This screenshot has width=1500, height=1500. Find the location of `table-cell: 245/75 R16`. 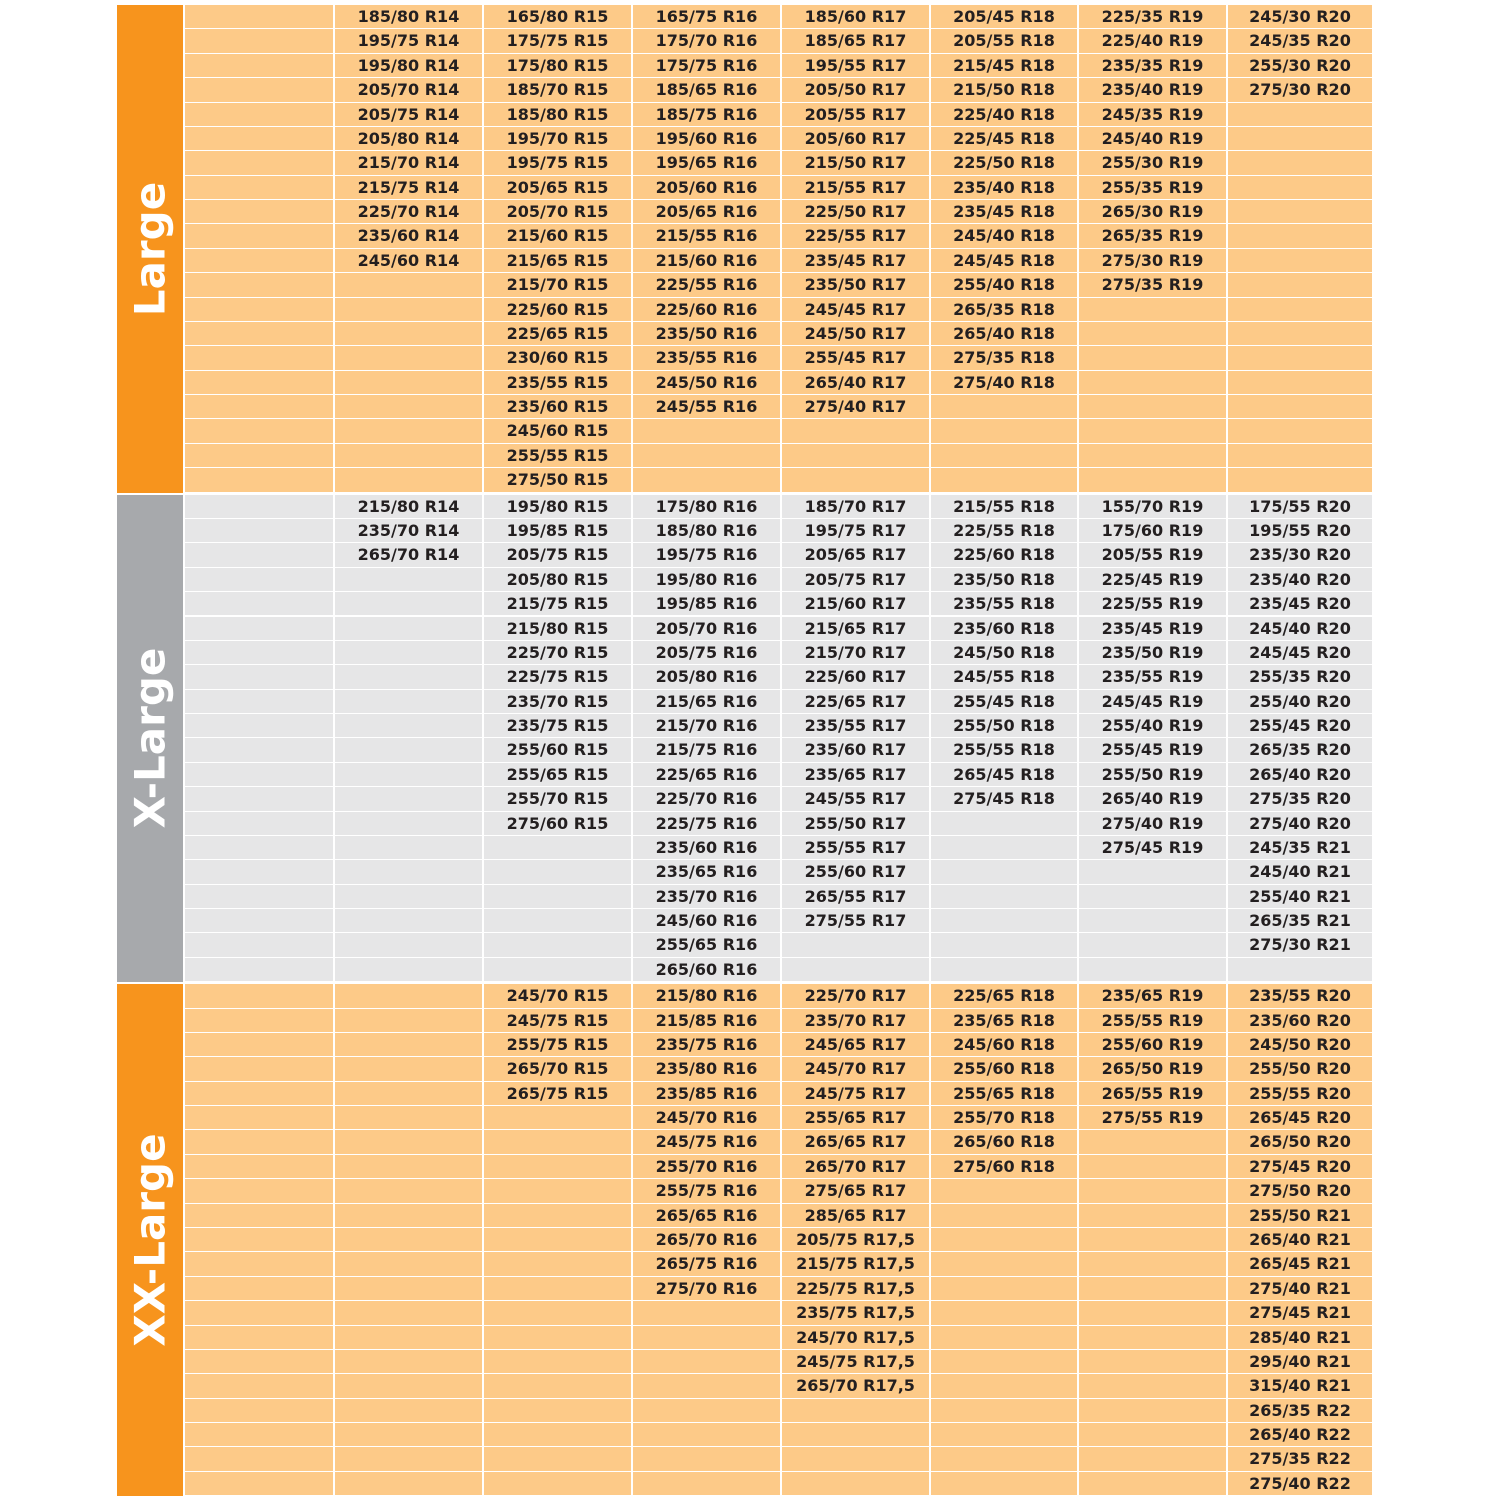

table-cell: 245/75 R16 is located at coordinates (706, 1142).